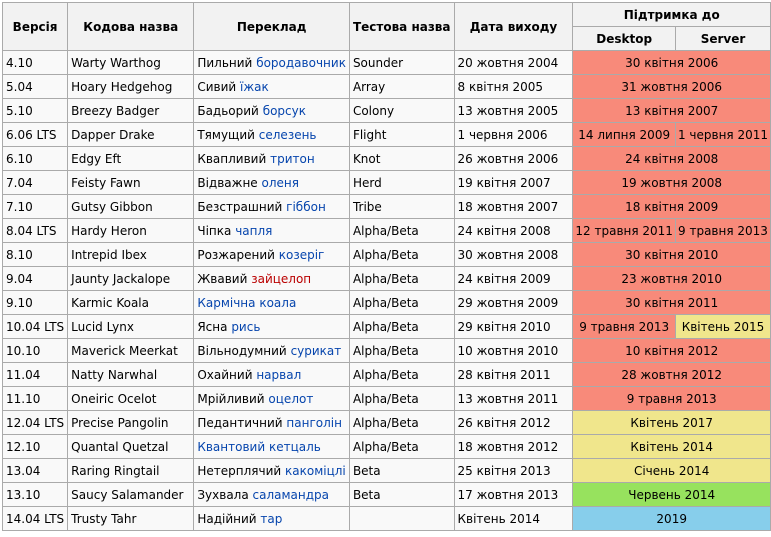  What do you see at coordinates (131, 26) in the screenshot?
I see `codename-header: Кодова назва` at bounding box center [131, 26].